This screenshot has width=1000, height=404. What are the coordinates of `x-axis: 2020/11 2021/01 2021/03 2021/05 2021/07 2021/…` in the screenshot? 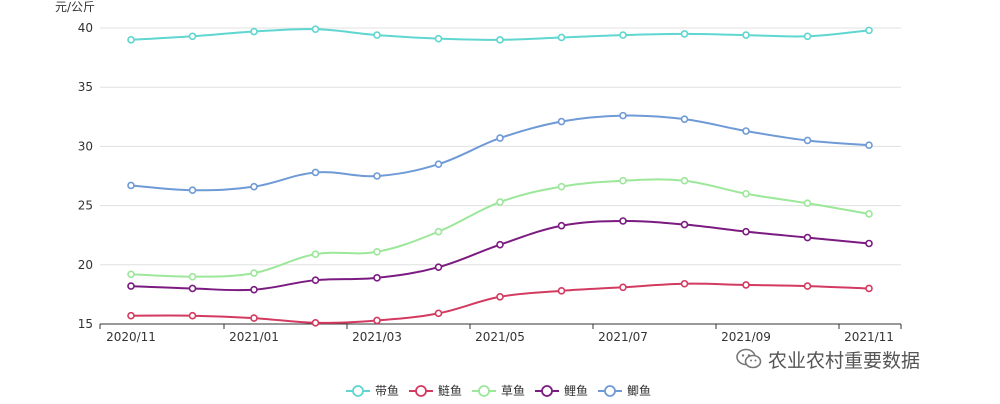 It's located at (500, 333).